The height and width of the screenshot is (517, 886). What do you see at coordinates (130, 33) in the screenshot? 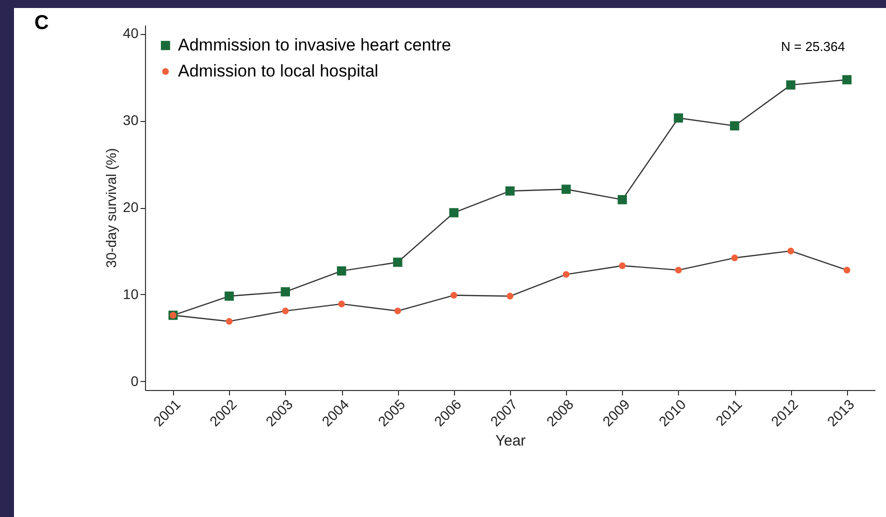
I see `y-tick-label: 40` at bounding box center [130, 33].